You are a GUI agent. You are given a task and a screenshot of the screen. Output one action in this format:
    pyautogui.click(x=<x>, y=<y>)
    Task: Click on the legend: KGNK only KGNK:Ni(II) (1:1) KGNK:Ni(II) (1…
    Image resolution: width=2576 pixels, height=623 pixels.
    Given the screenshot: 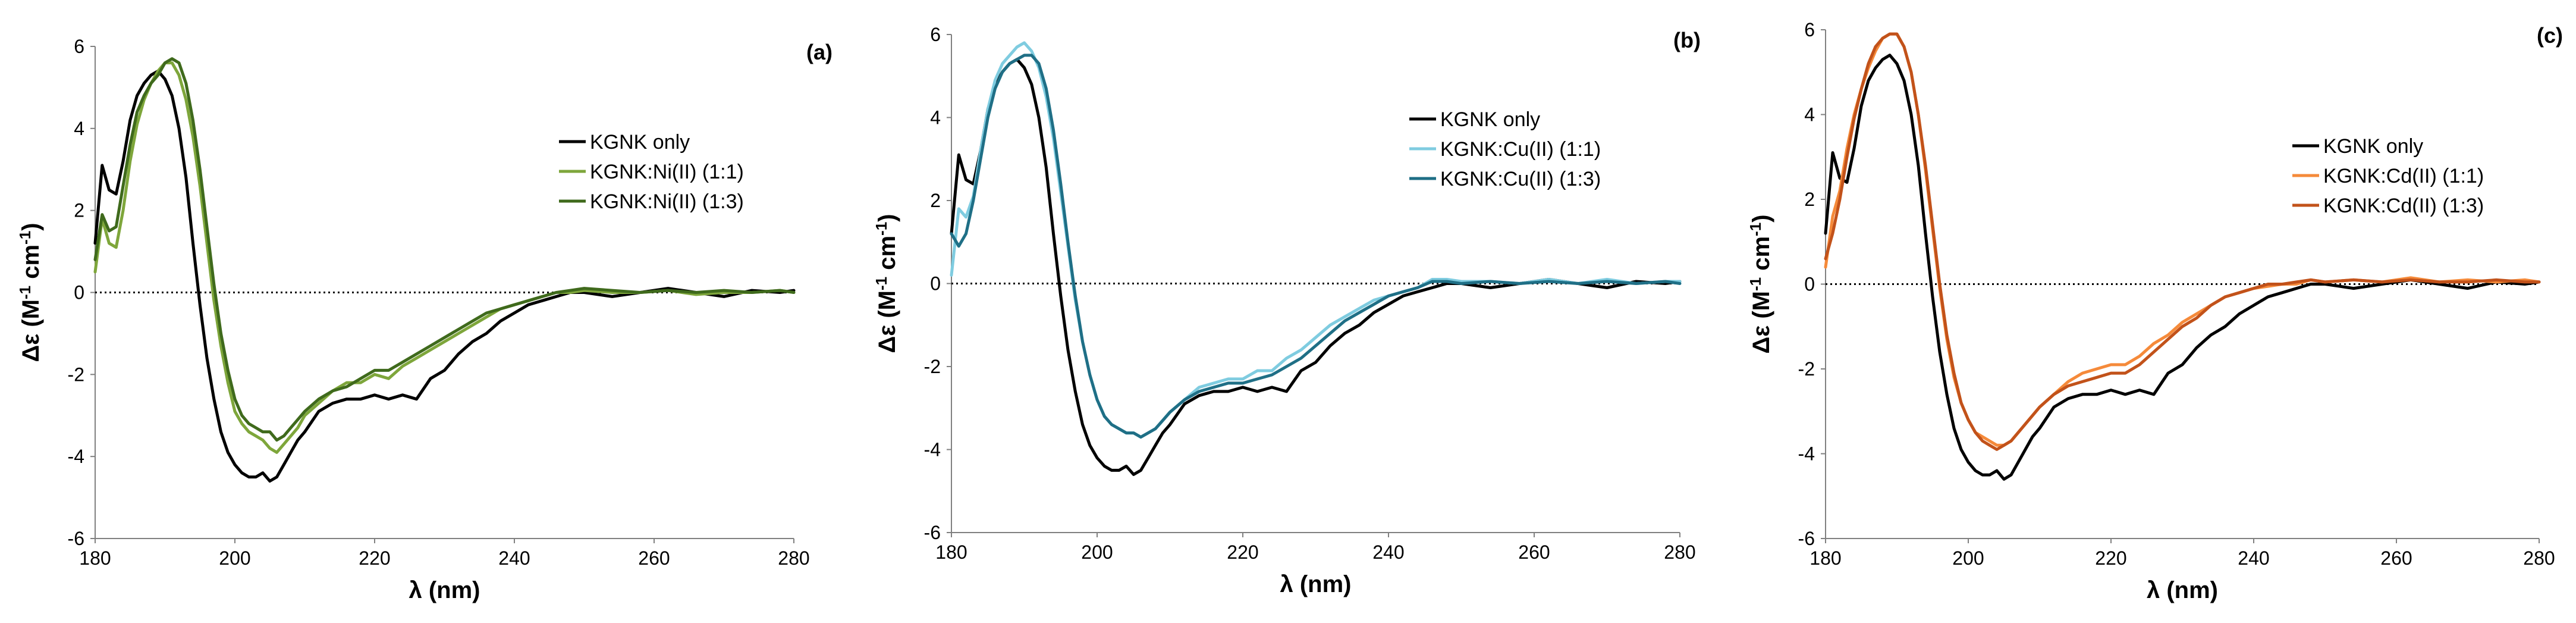 What is the action you would take?
    pyautogui.click(x=651, y=172)
    